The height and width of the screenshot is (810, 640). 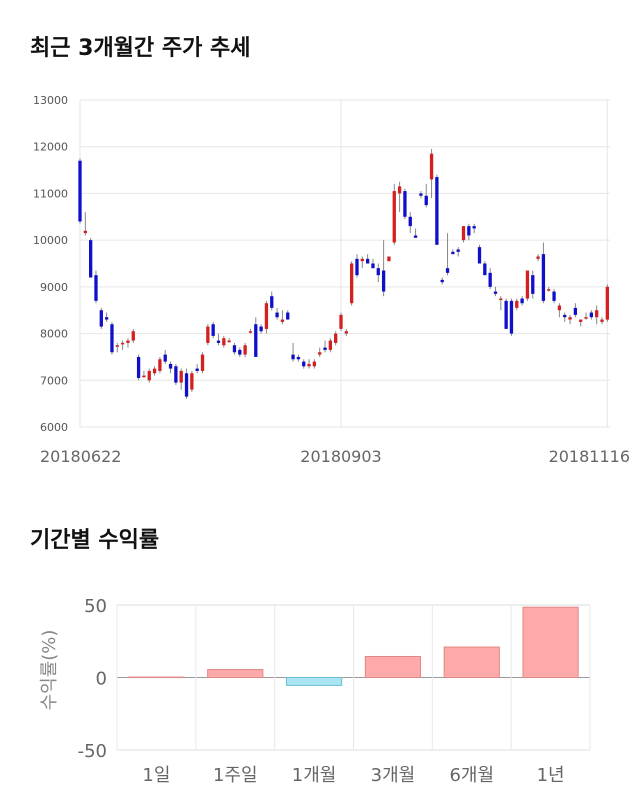 I want to click on bar-series, so click(x=353, y=646).